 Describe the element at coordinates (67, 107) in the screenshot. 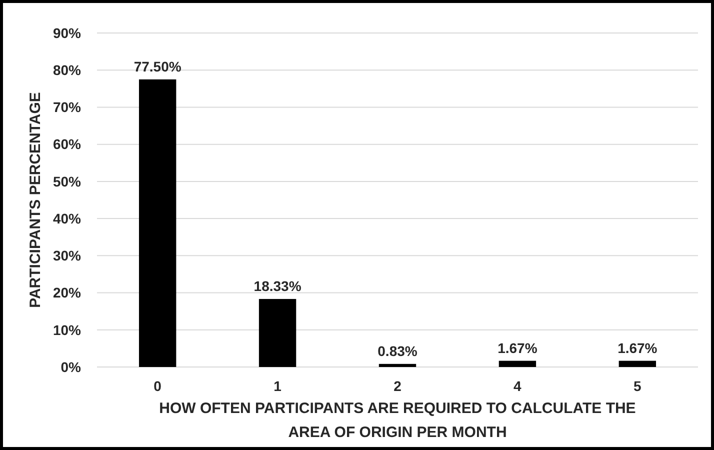

I see `y-tick-label: 70%` at that location.